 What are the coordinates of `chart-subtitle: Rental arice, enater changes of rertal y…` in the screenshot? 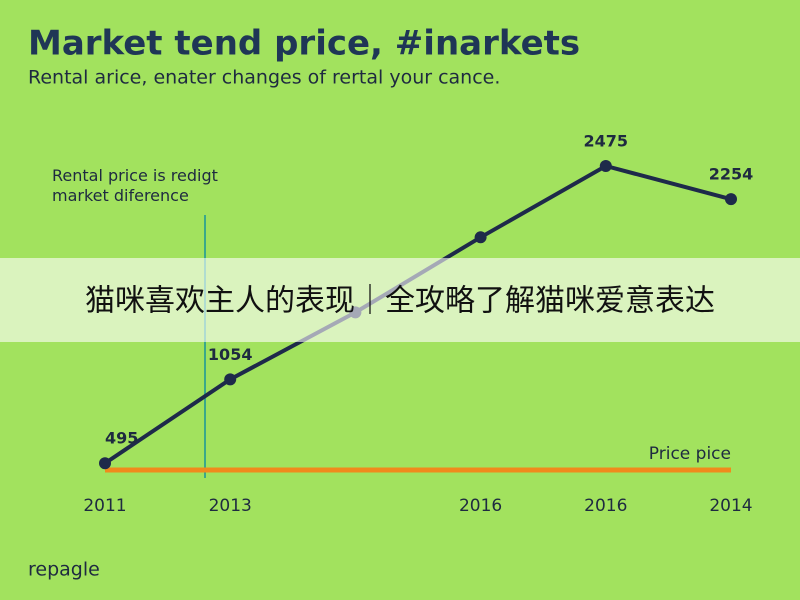 It's located at (264, 78).